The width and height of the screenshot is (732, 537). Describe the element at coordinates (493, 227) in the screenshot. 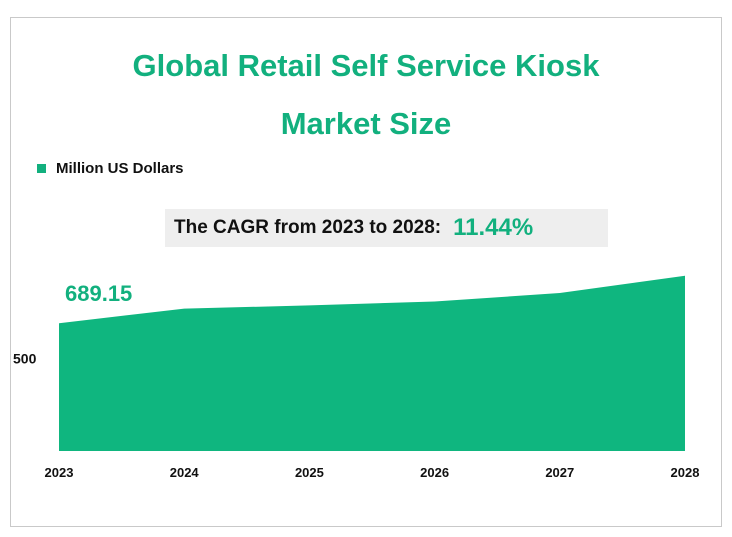

I see `cagr-value: 11.44%` at that location.